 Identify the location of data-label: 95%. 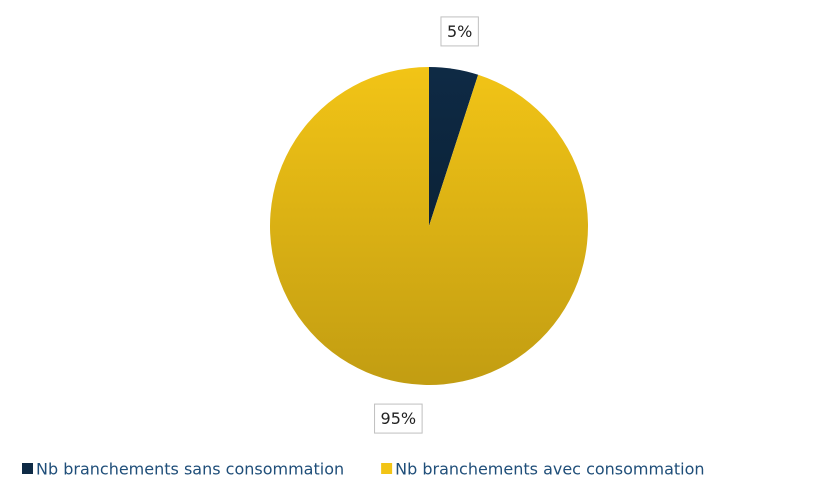
(399, 418).